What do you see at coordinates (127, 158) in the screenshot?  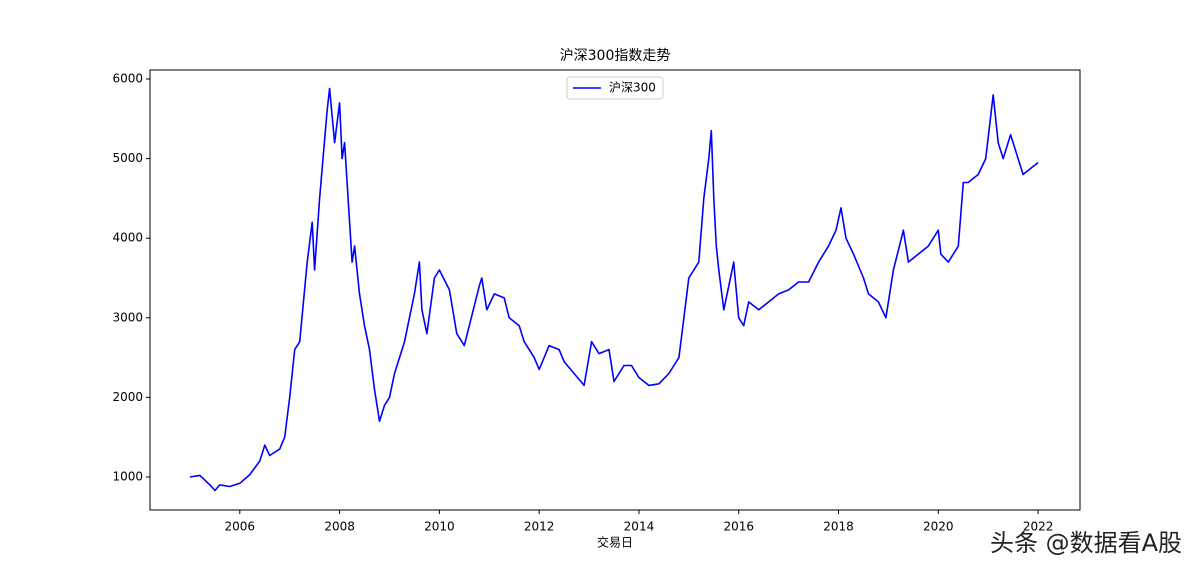 I see `y-tick-label: 5000` at bounding box center [127, 158].